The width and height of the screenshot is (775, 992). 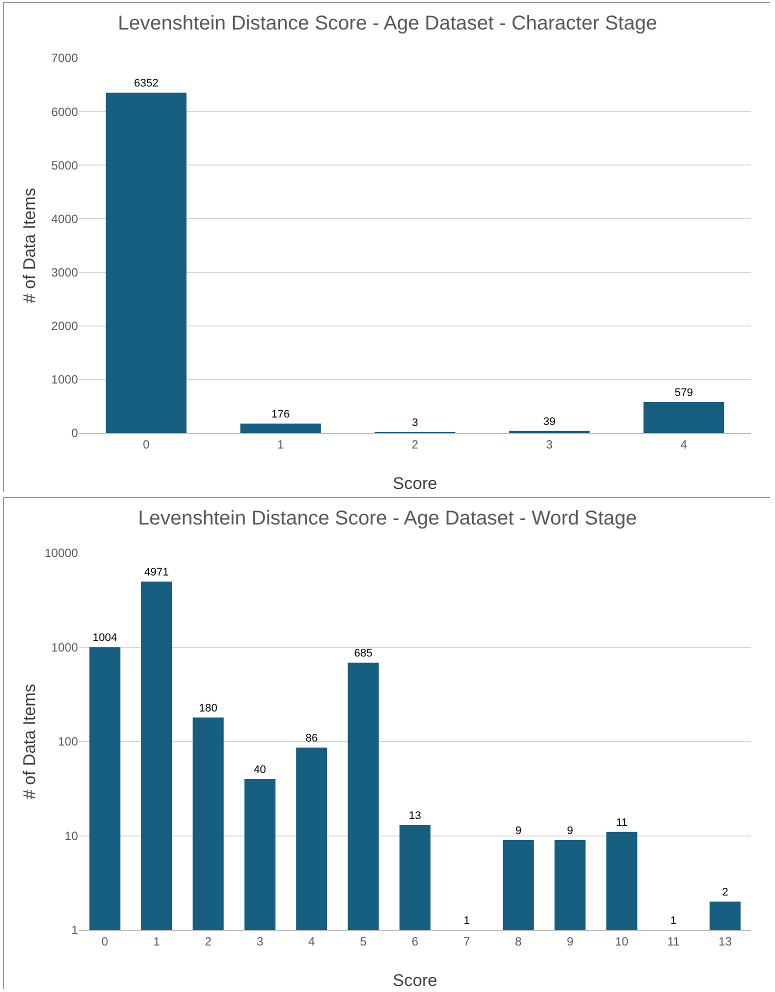 What do you see at coordinates (64, 165) in the screenshot?
I see `y-tick-label: 5000` at bounding box center [64, 165].